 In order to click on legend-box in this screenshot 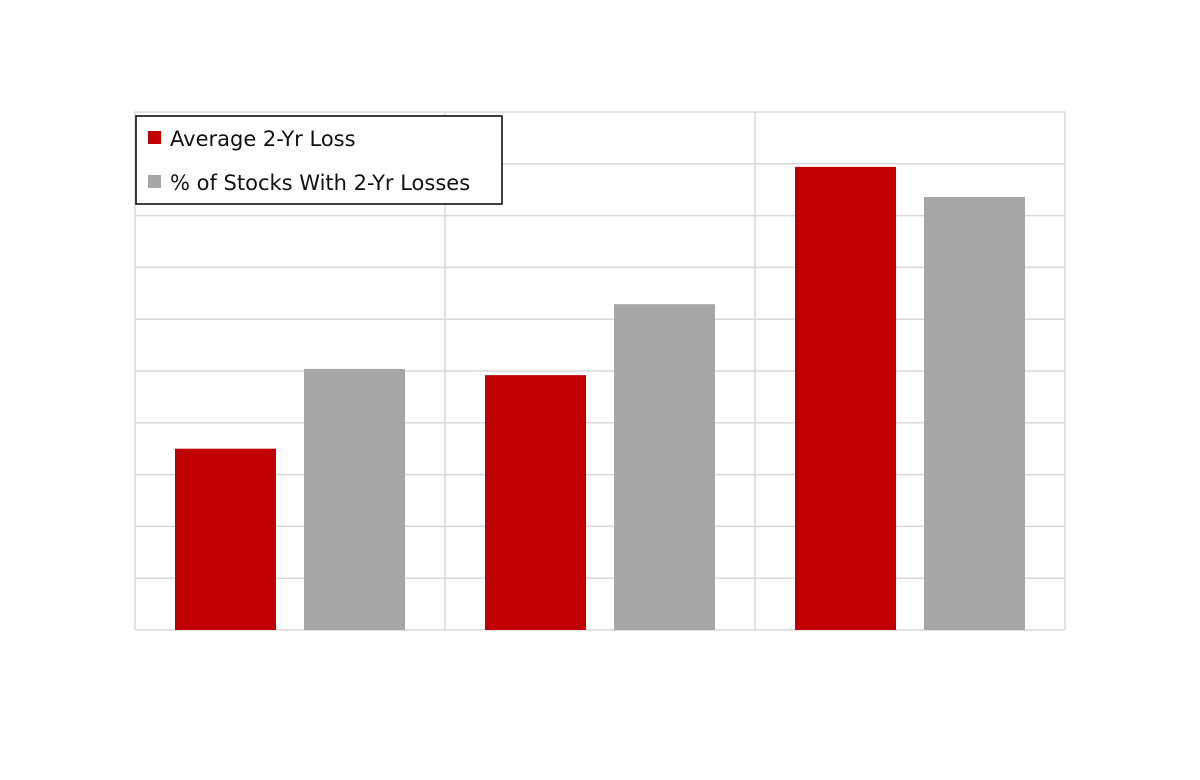, I will do `click(319, 160)`.